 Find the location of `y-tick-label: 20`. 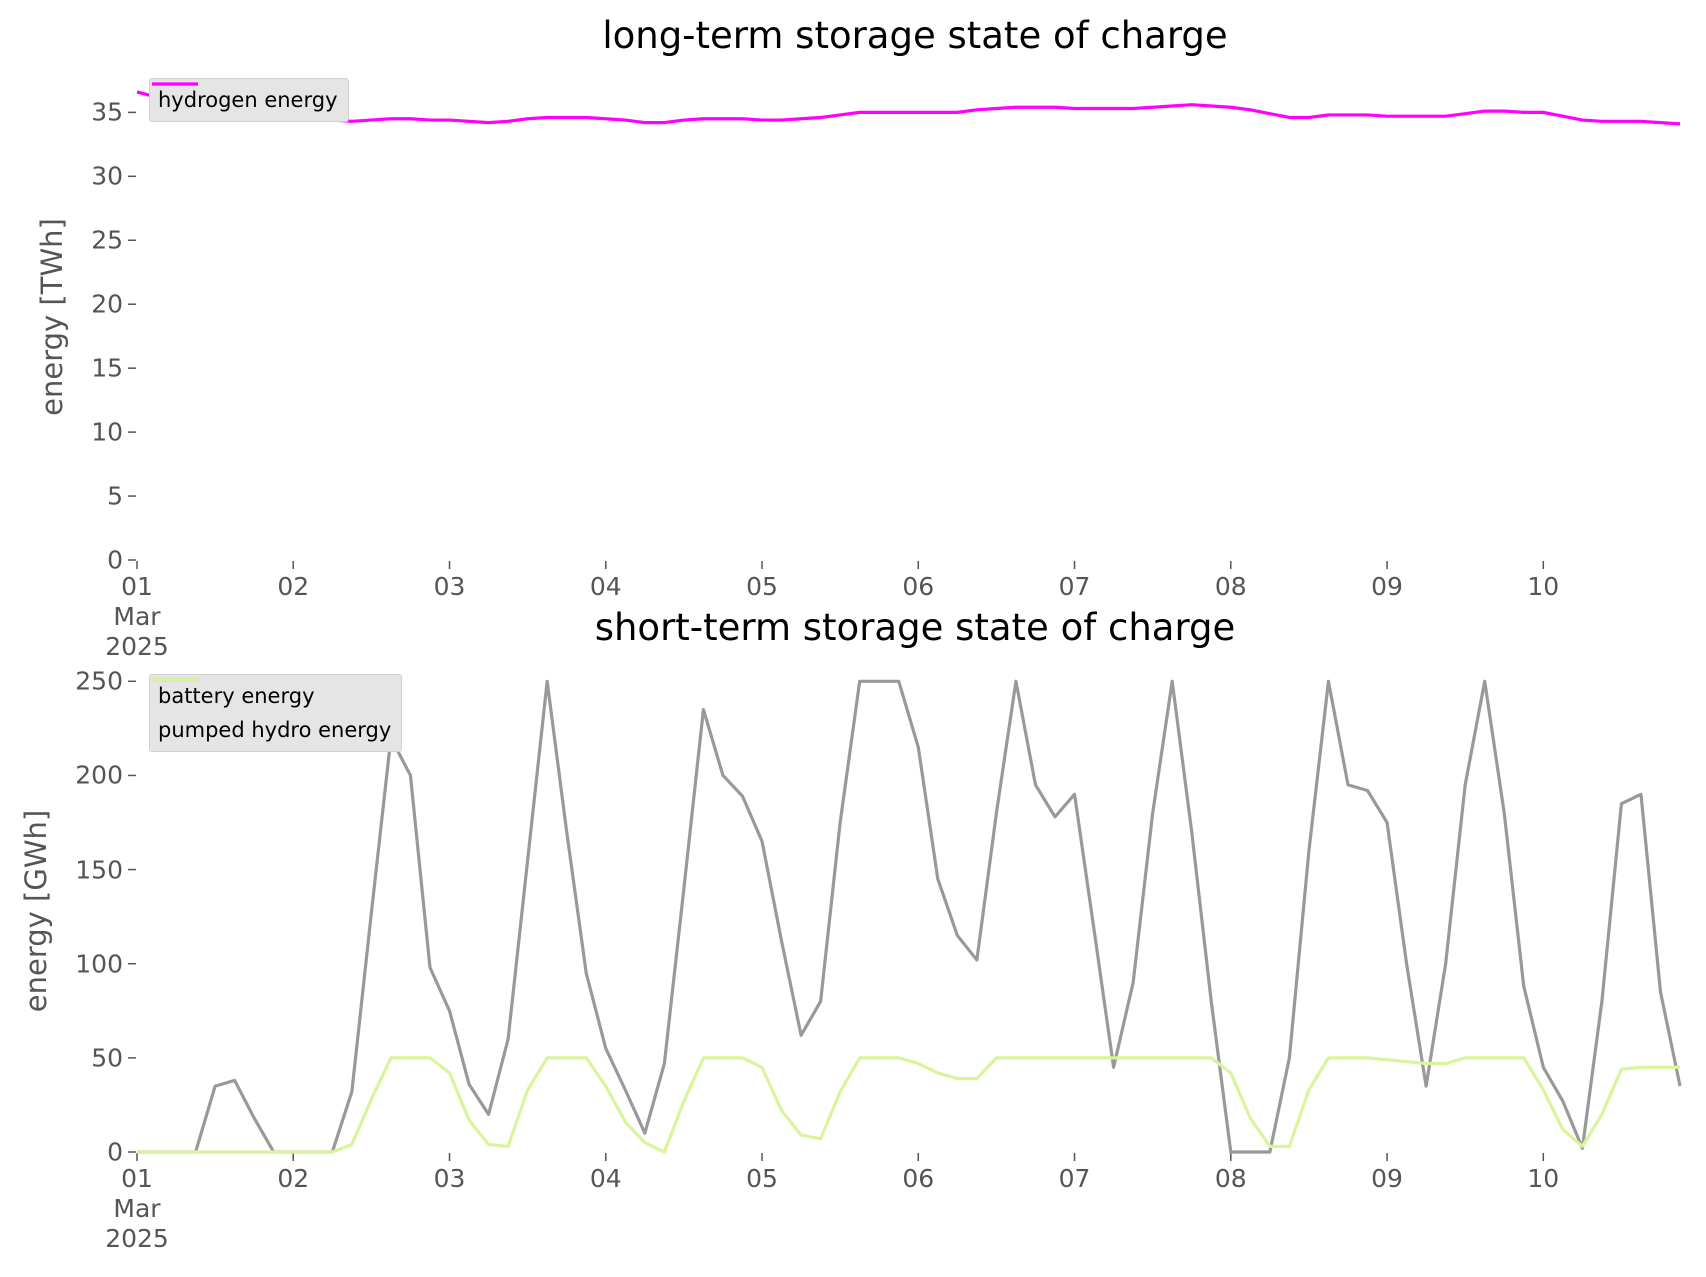

y-tick-label: 20 is located at coordinates (107, 304).